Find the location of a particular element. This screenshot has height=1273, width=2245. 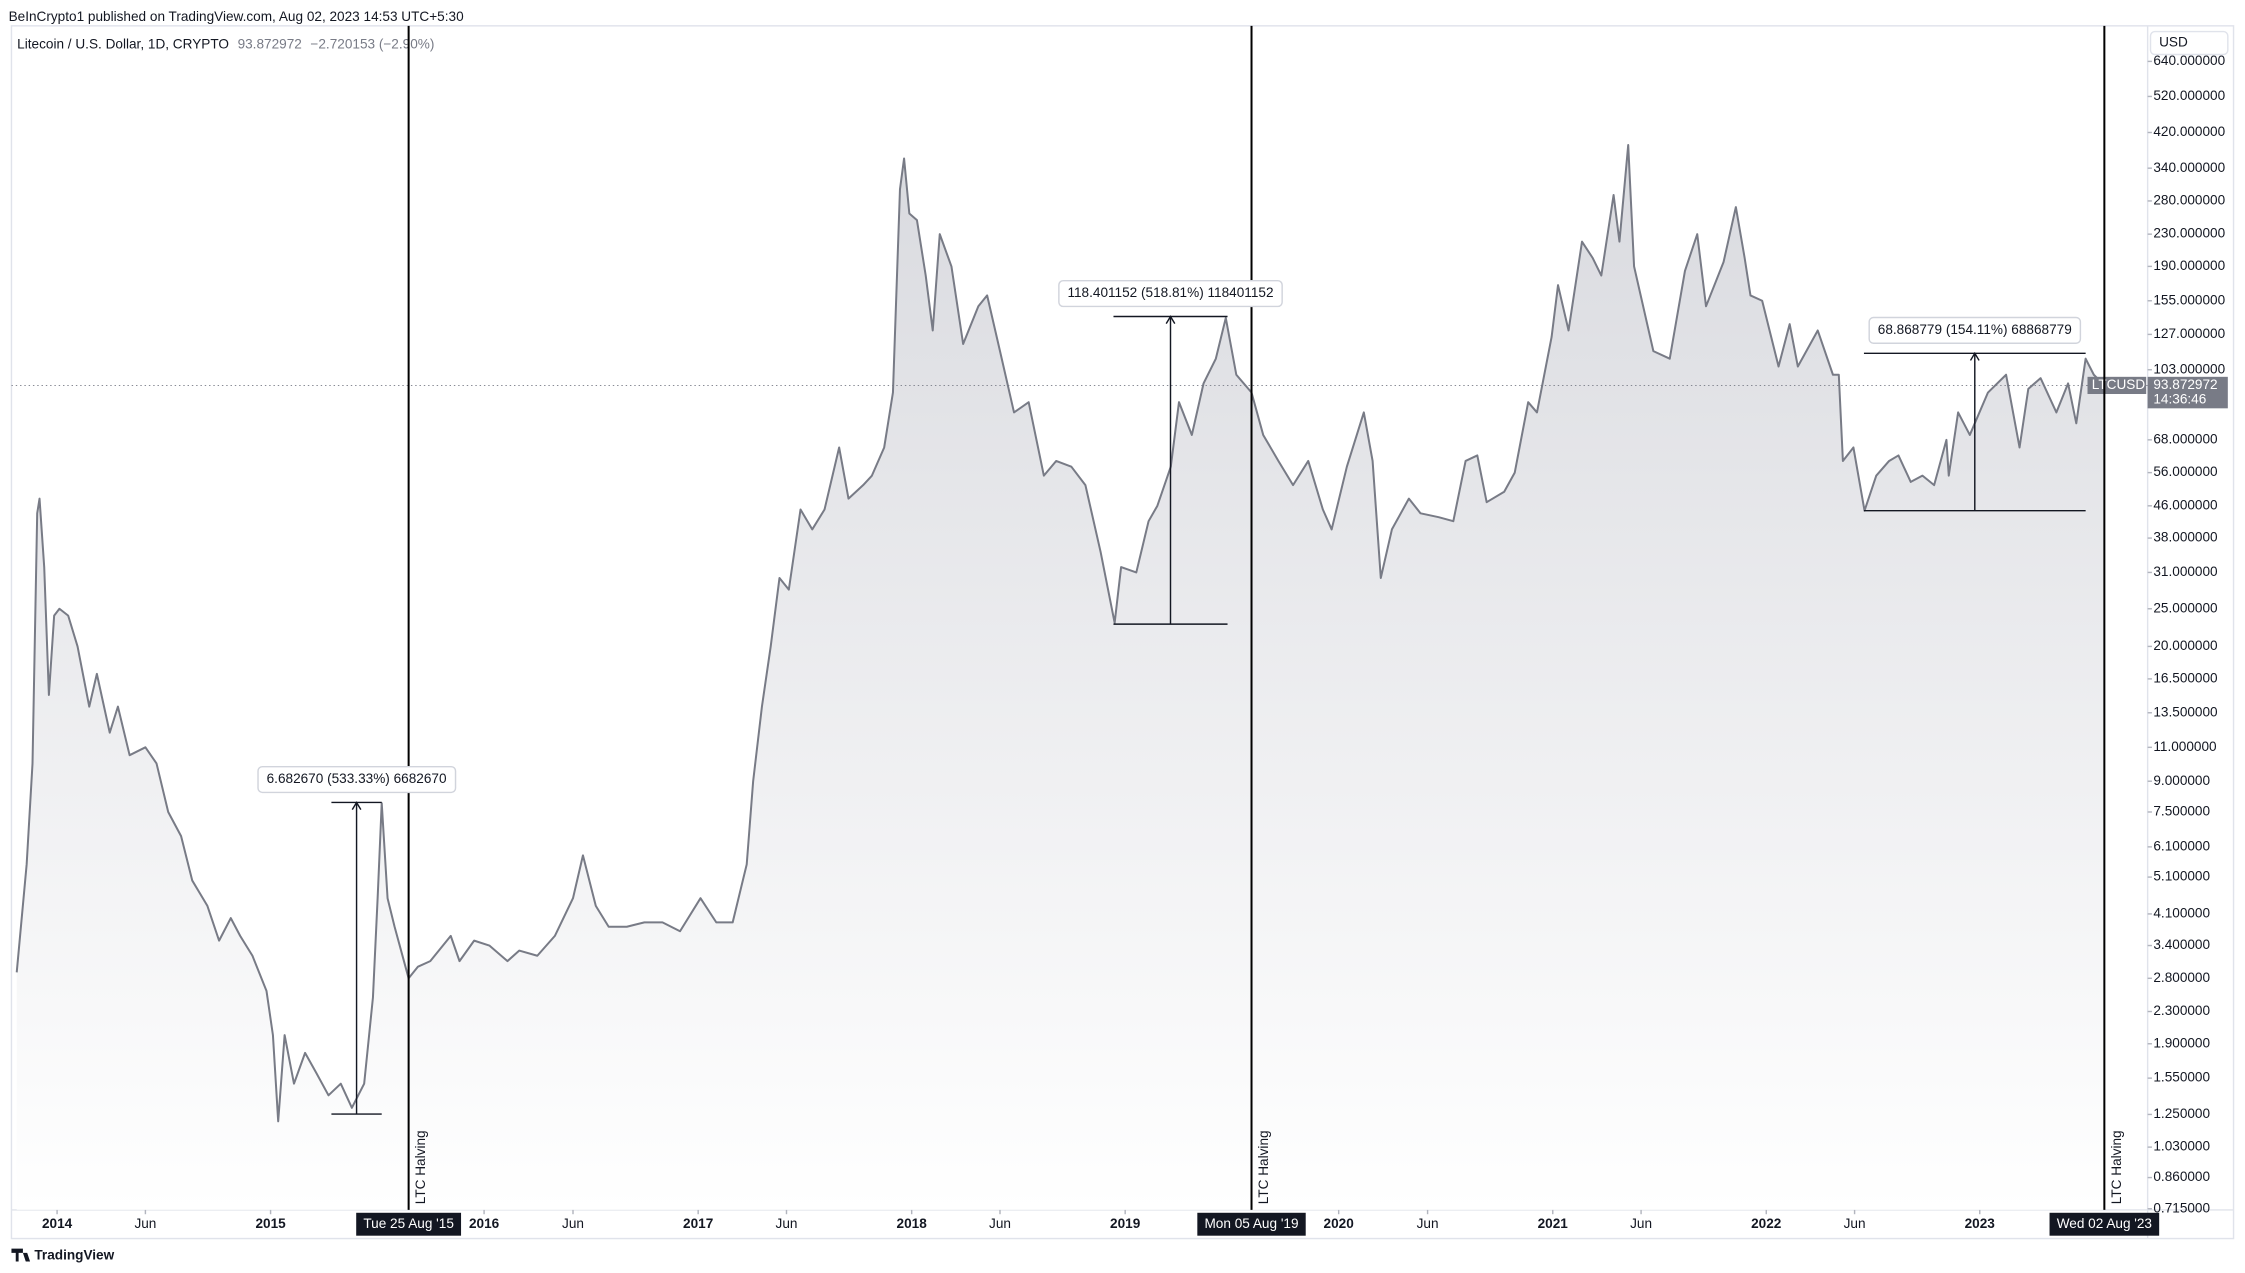

y-tick-label: 190.000000 is located at coordinates (2189, 265).